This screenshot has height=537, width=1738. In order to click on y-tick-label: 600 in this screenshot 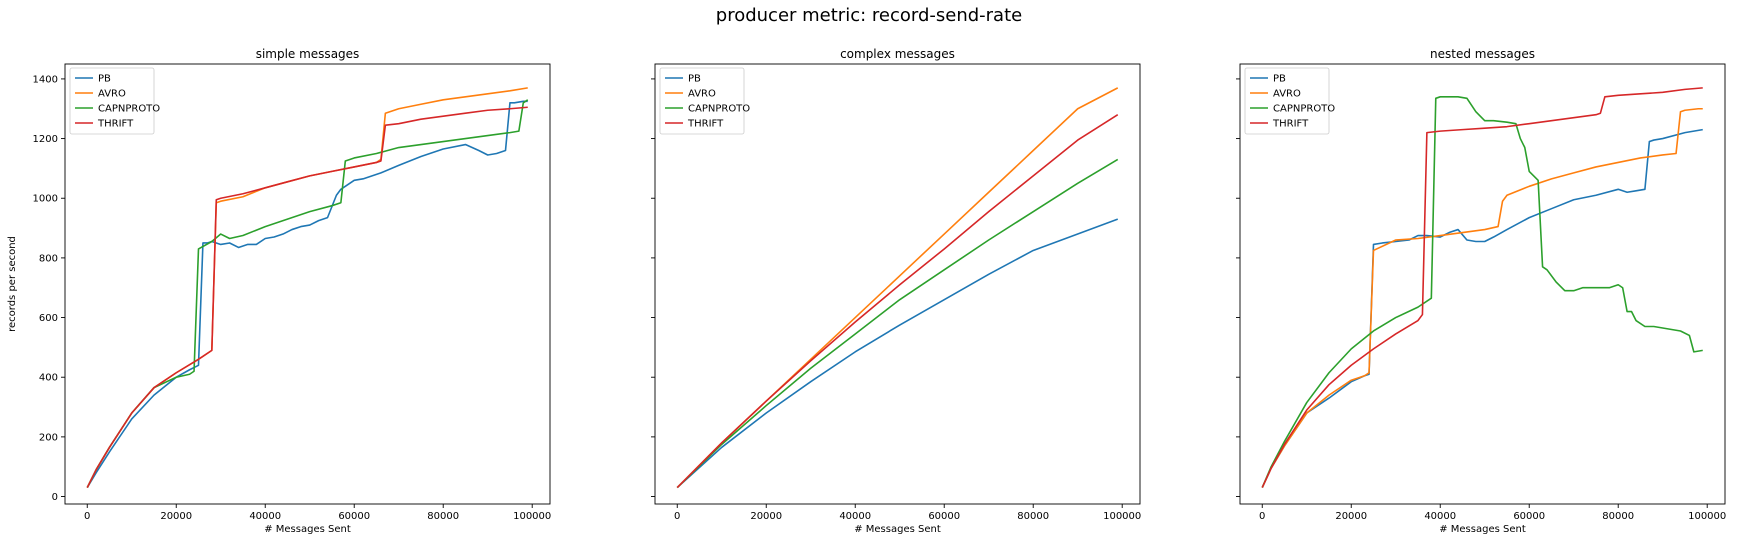, I will do `click(48, 318)`.